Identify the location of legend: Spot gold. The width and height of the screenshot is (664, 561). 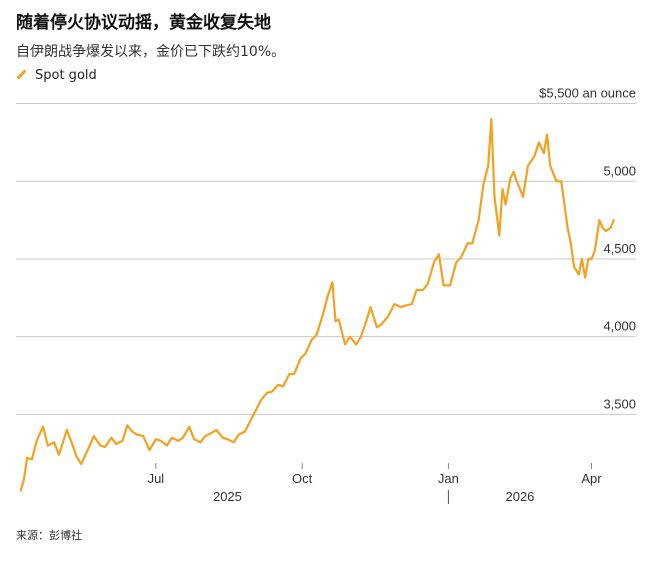
(56, 75).